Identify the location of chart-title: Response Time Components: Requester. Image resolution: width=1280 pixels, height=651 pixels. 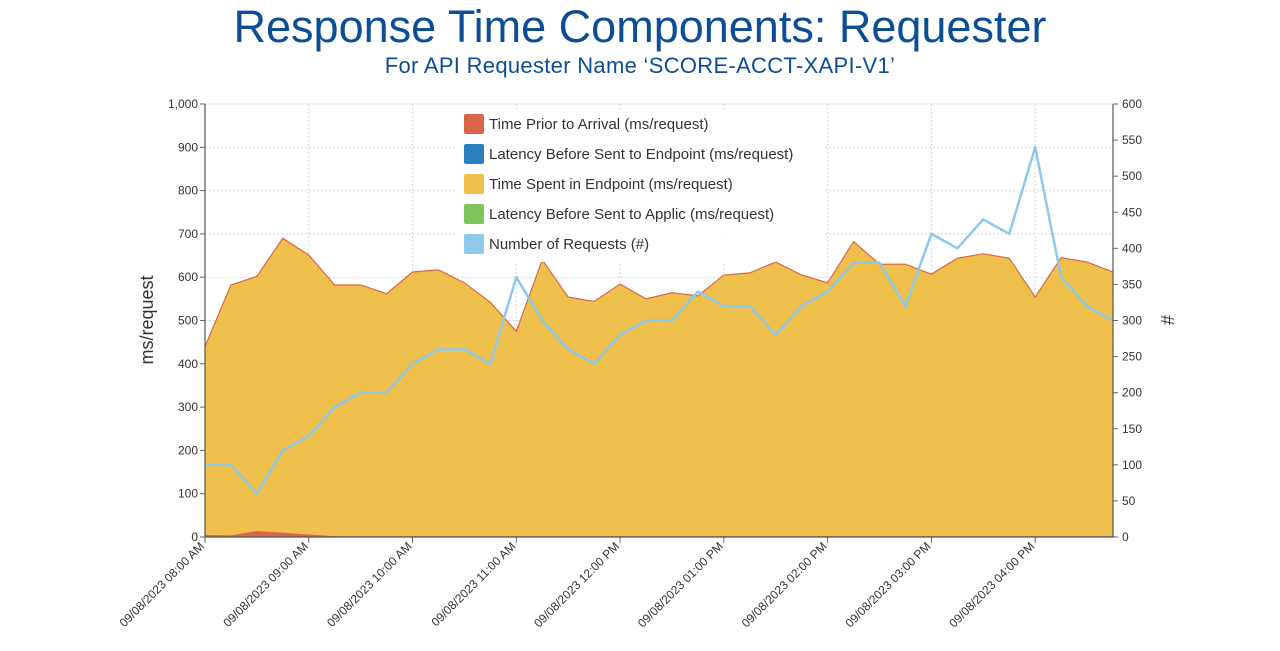
(640, 26).